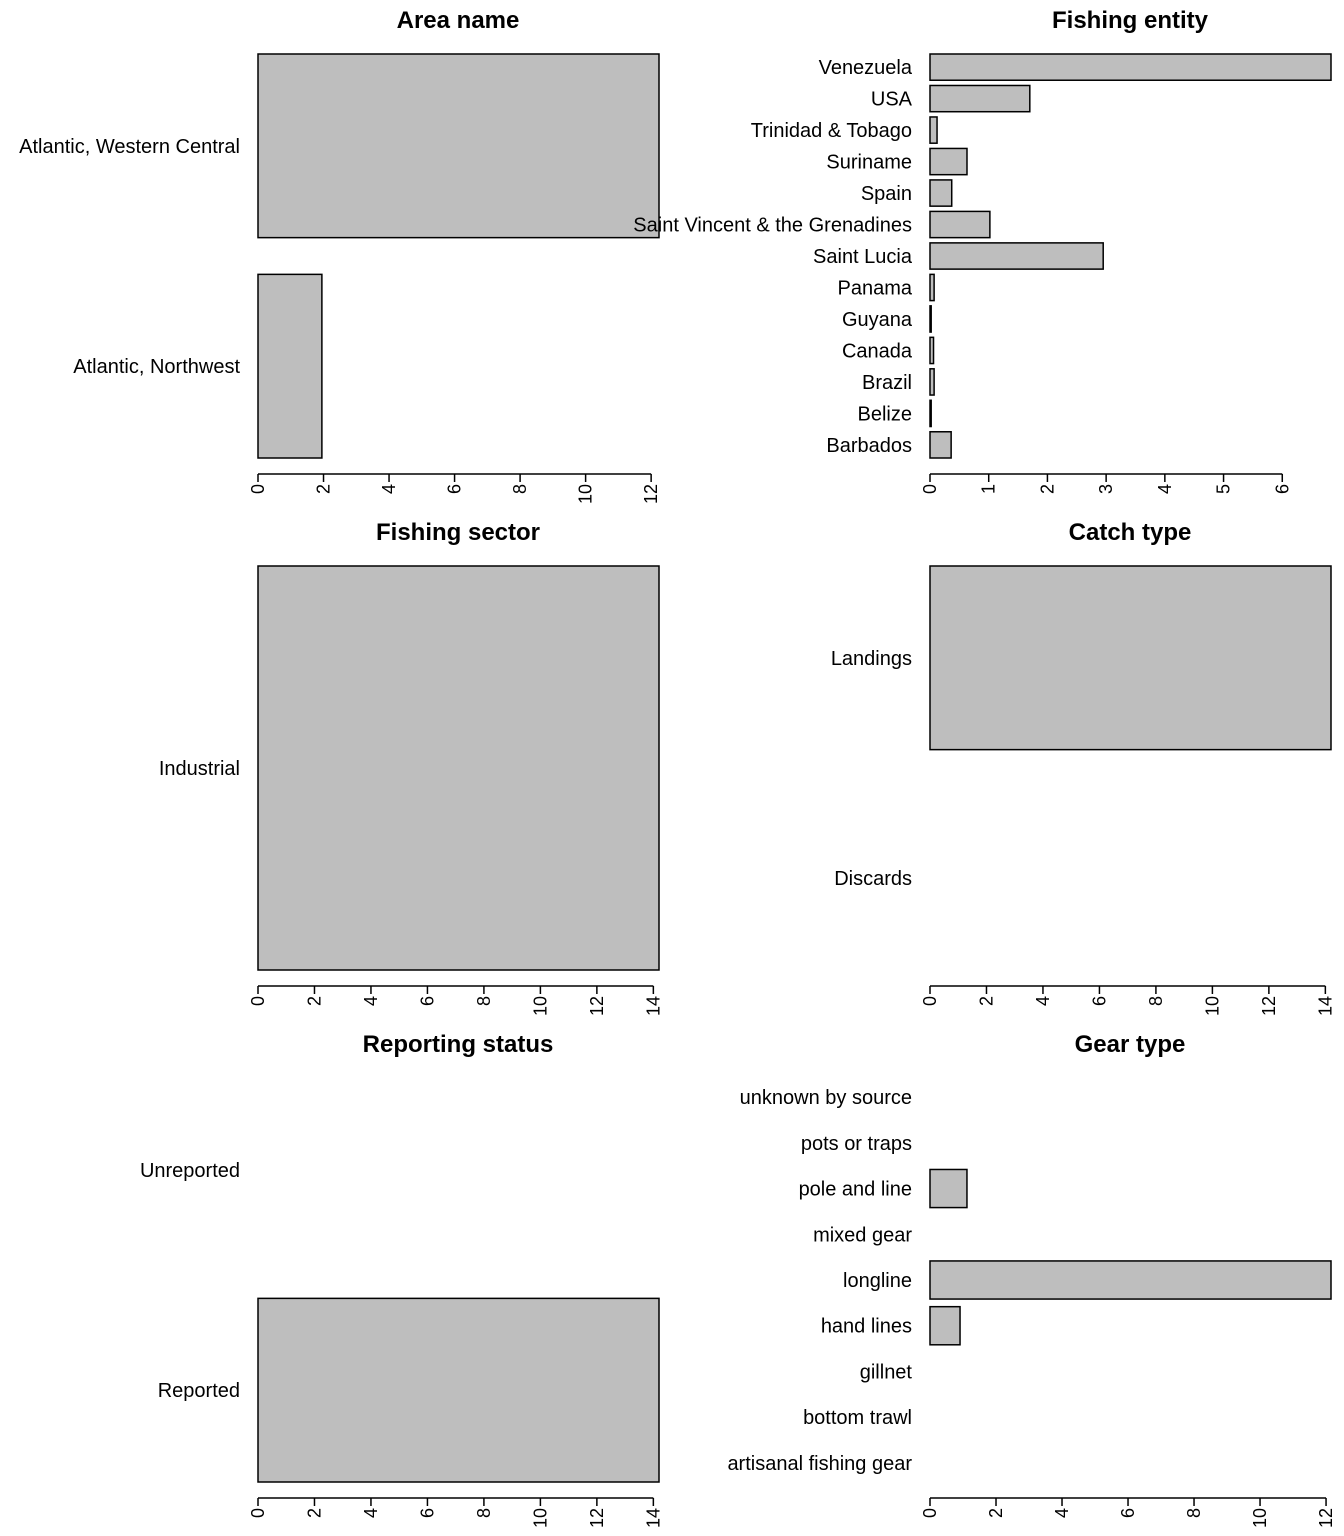  What do you see at coordinates (892, 100) in the screenshot?
I see `category-label: USA` at bounding box center [892, 100].